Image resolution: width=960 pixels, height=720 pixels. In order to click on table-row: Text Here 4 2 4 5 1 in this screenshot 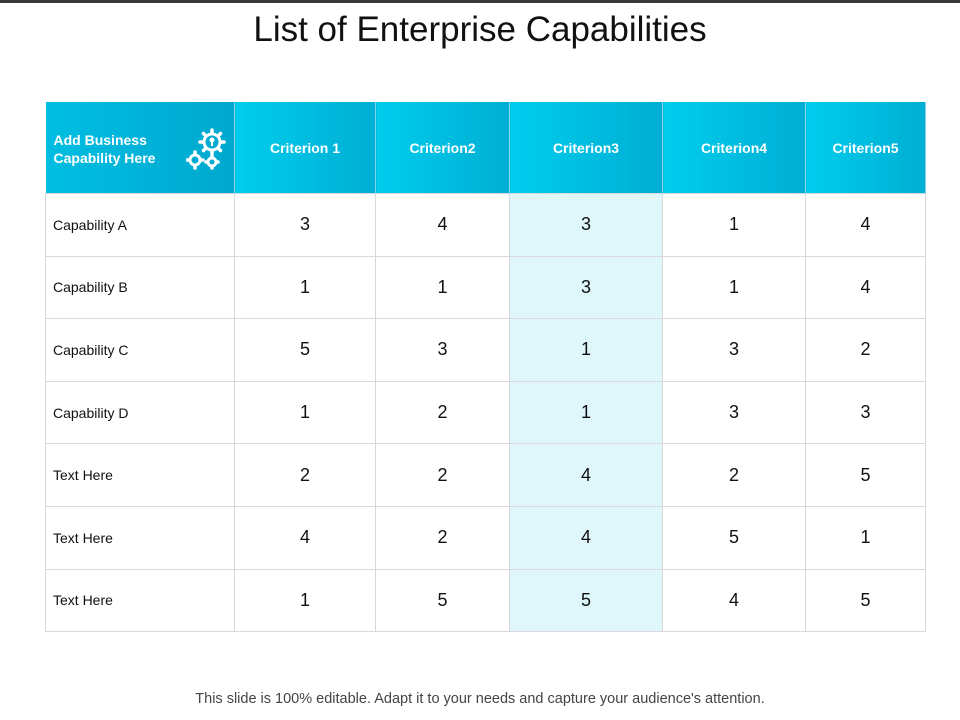, I will do `click(485, 537)`.